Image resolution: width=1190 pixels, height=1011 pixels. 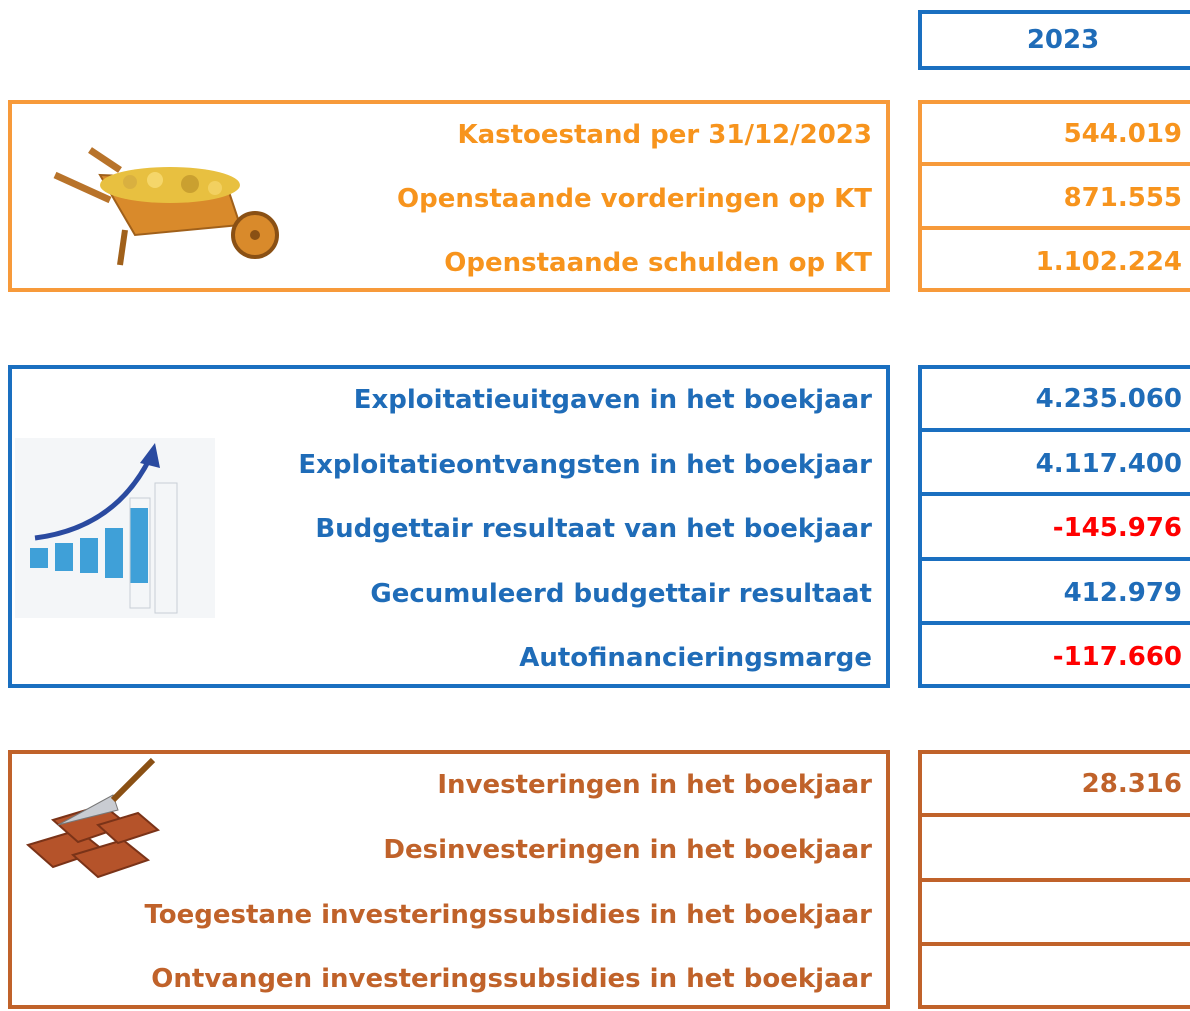 I want to click on year-header: 2023, so click(x=1054, y=40).